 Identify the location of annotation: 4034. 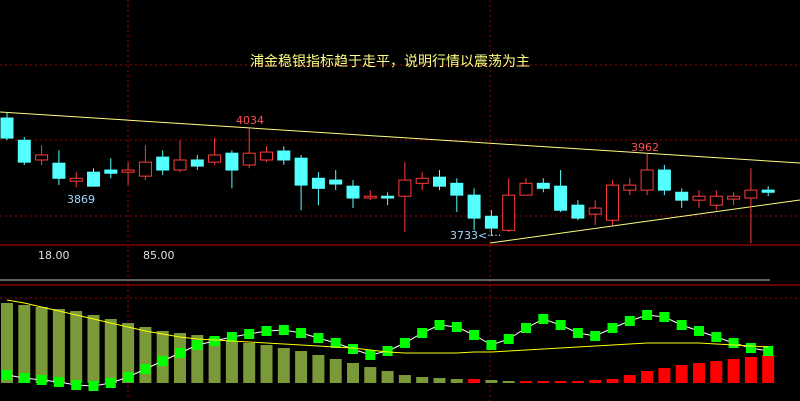
(250, 120).